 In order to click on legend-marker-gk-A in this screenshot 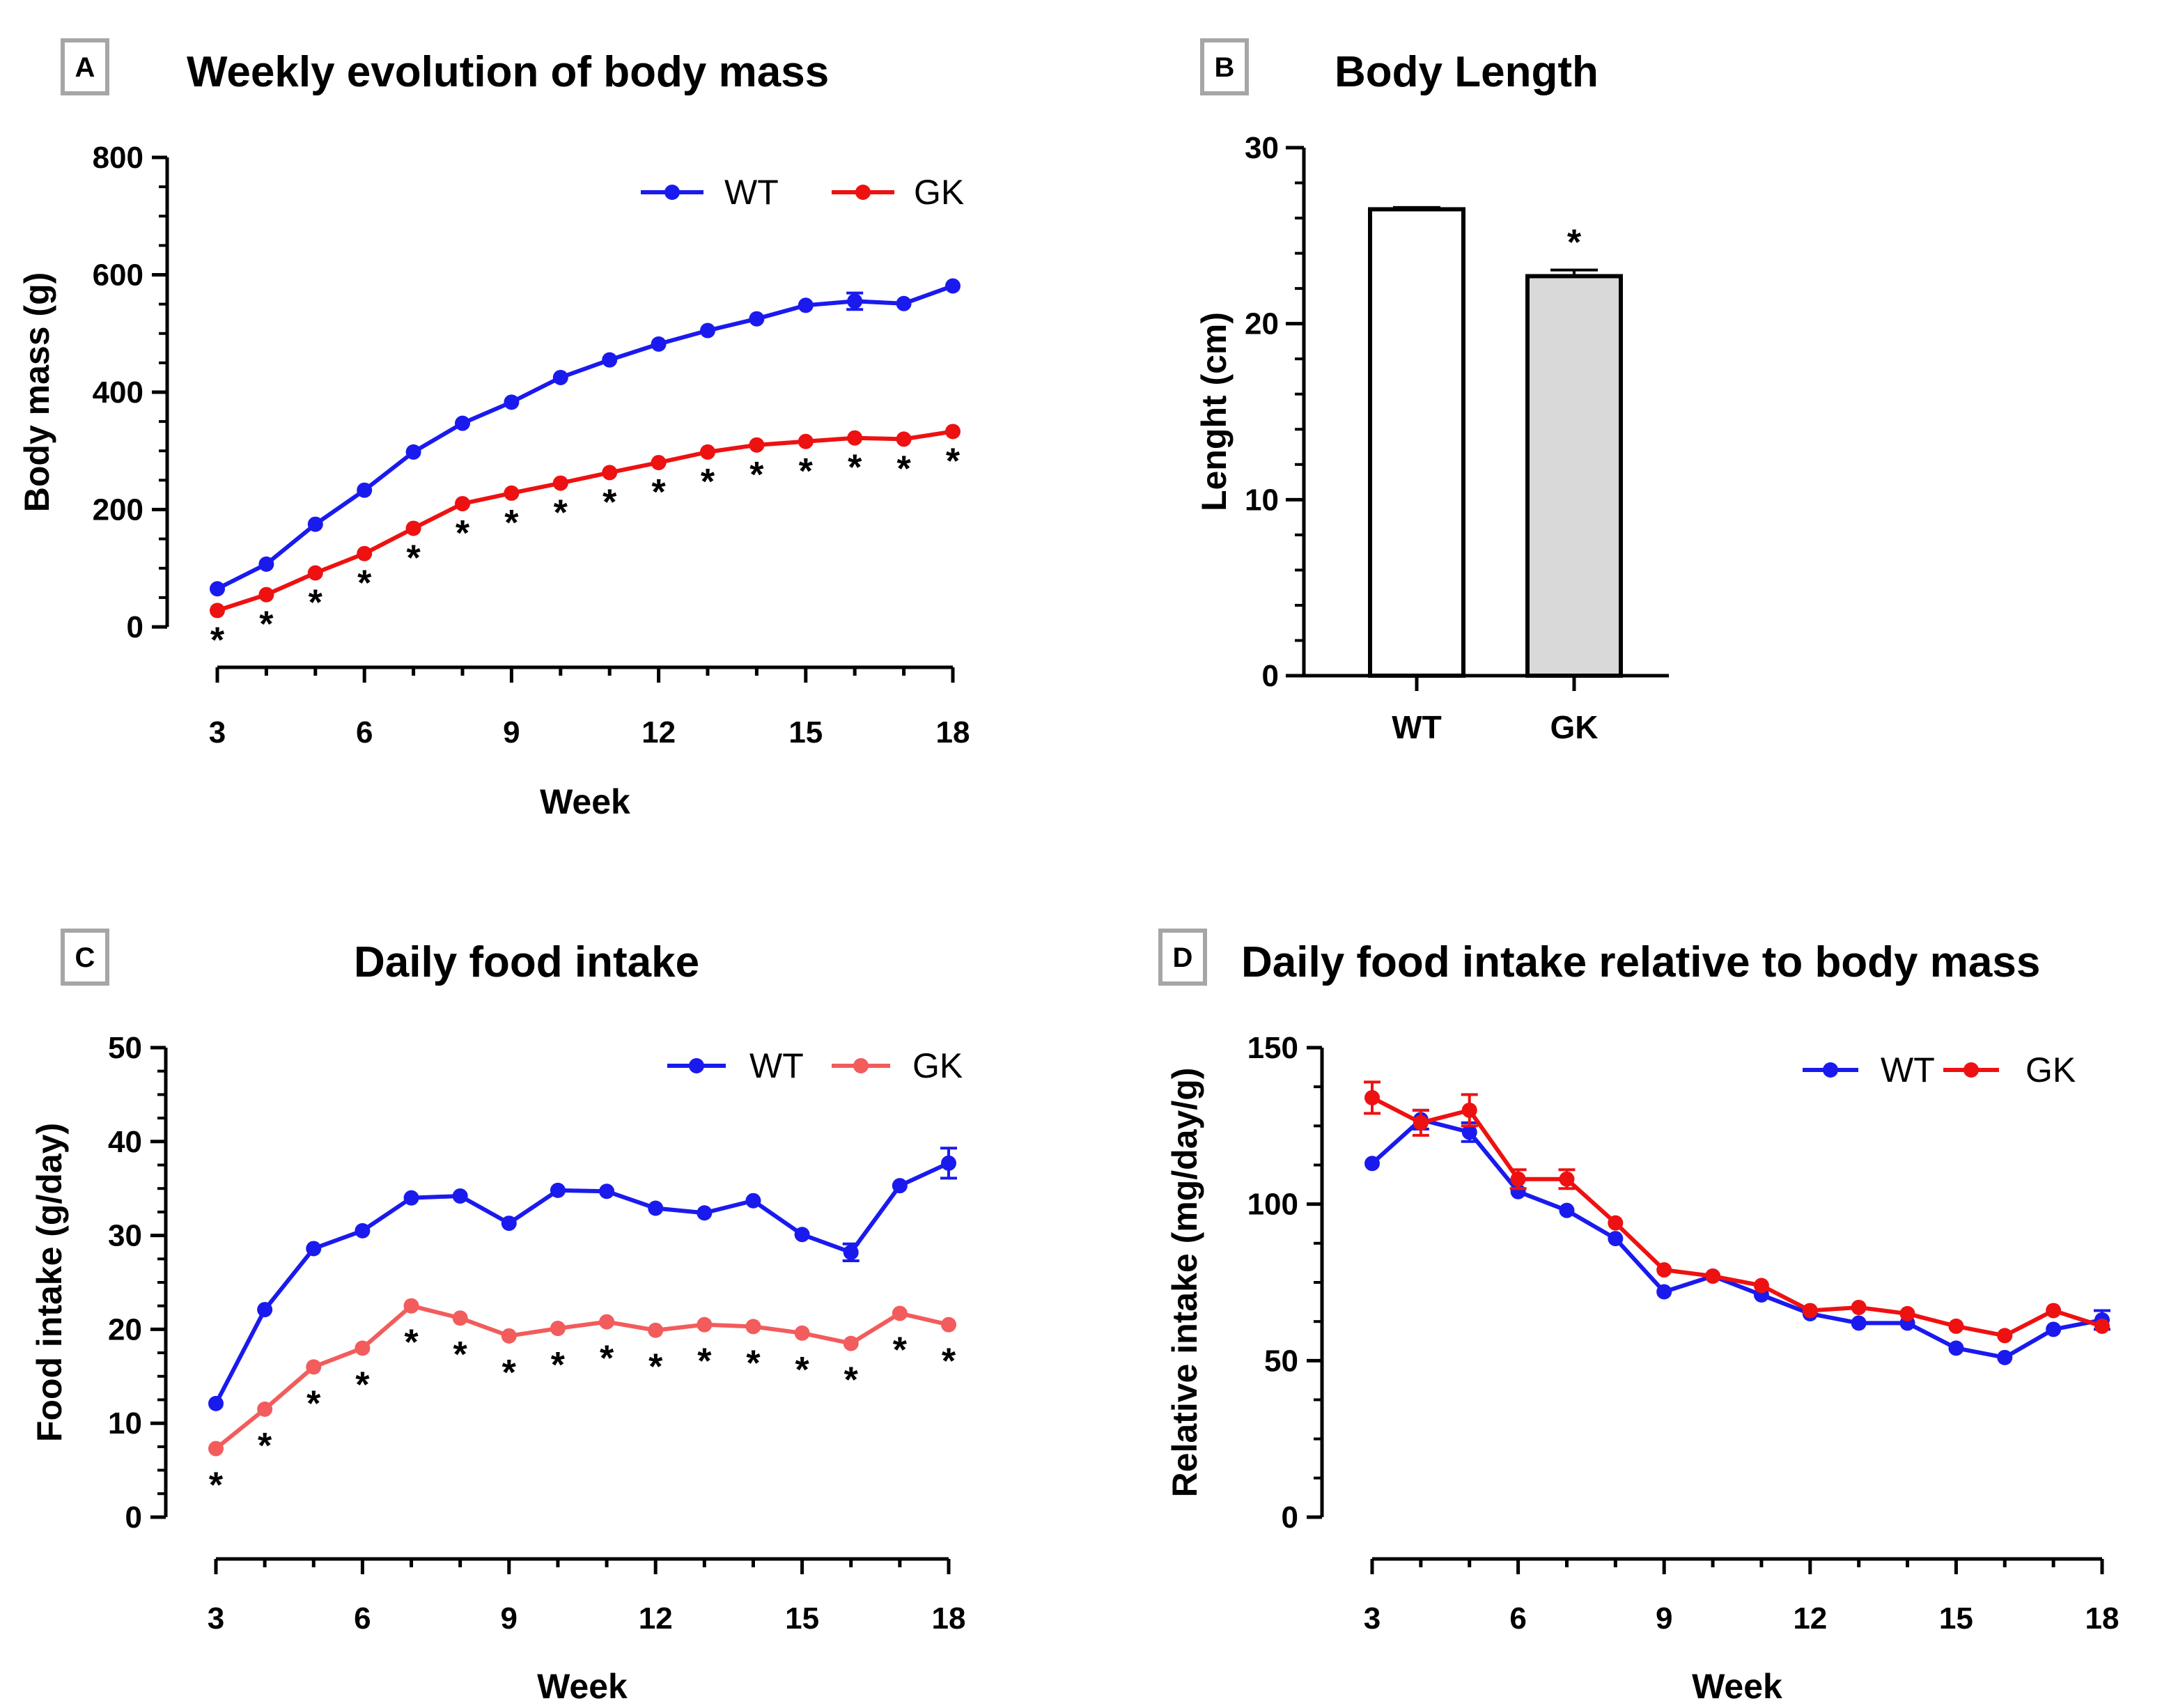, I will do `click(863, 192)`.